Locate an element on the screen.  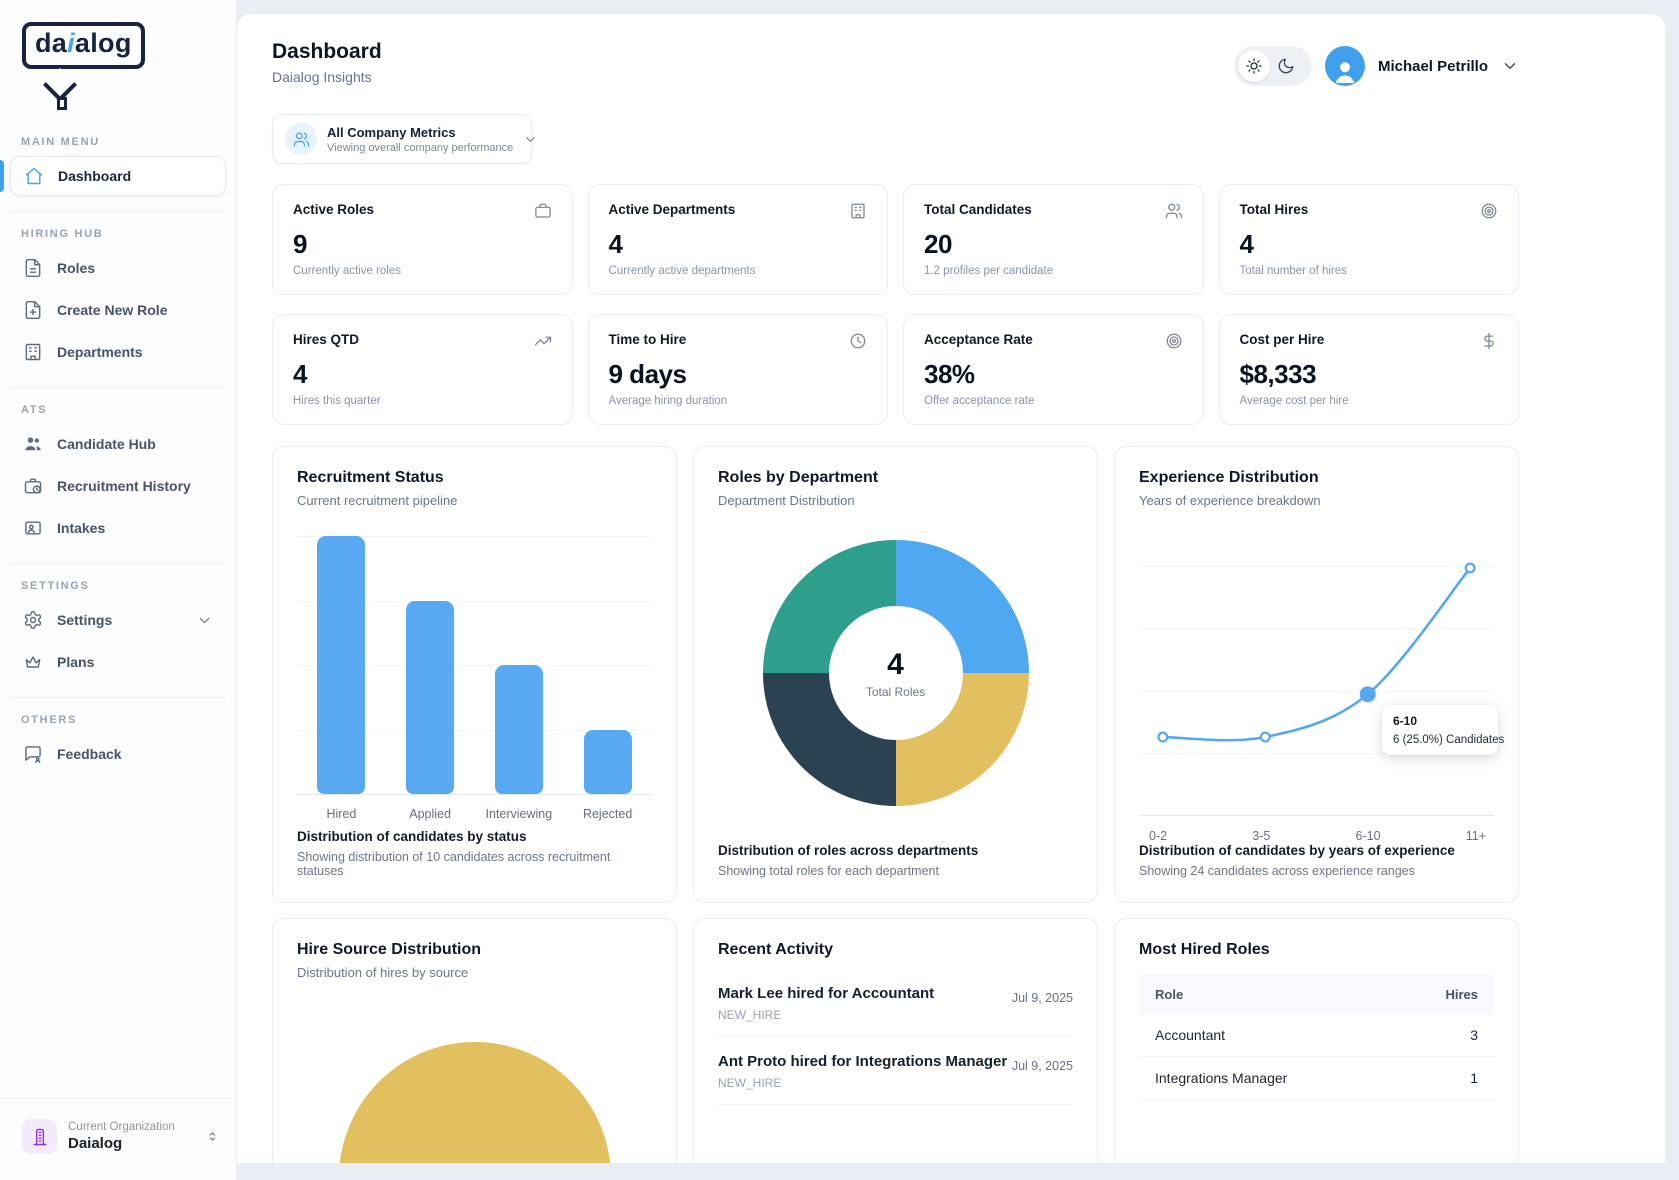
sidebar-item-label: Departments is located at coordinates (100, 352).